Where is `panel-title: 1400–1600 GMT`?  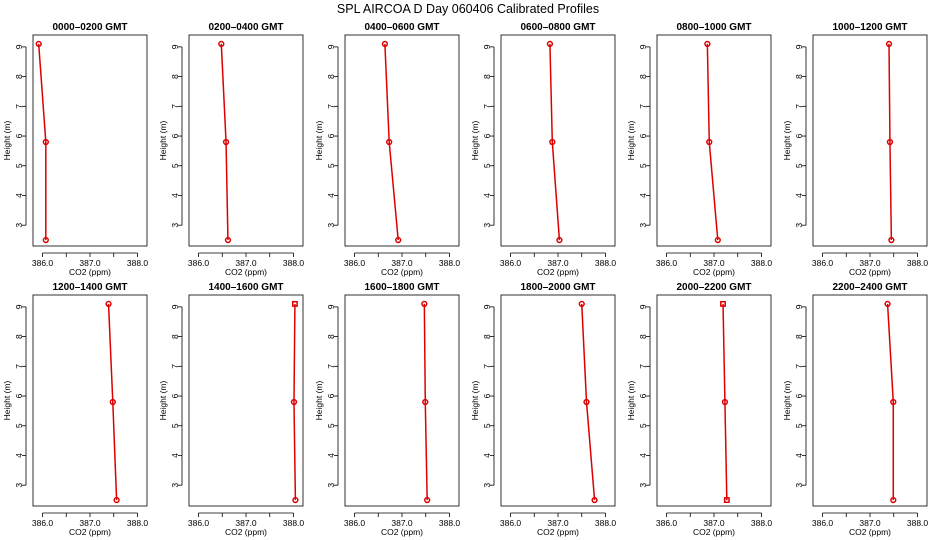 panel-title: 1400–1600 GMT is located at coordinates (245, 287).